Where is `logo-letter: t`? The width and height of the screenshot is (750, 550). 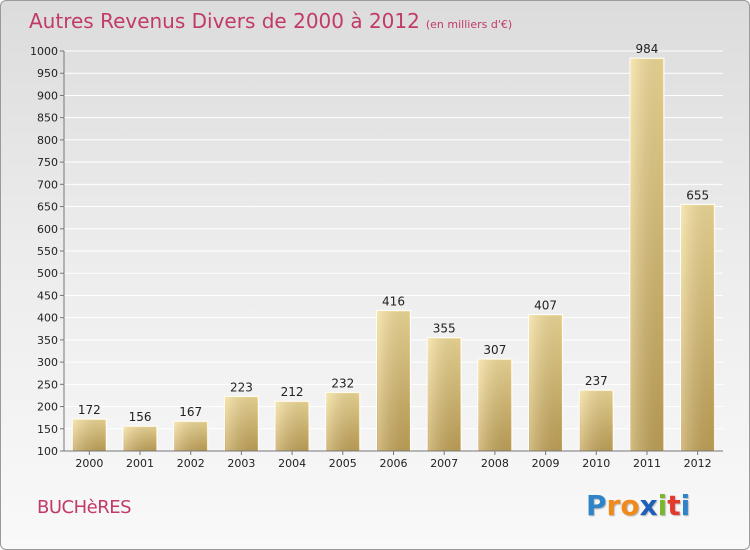 logo-letter: t is located at coordinates (674, 505).